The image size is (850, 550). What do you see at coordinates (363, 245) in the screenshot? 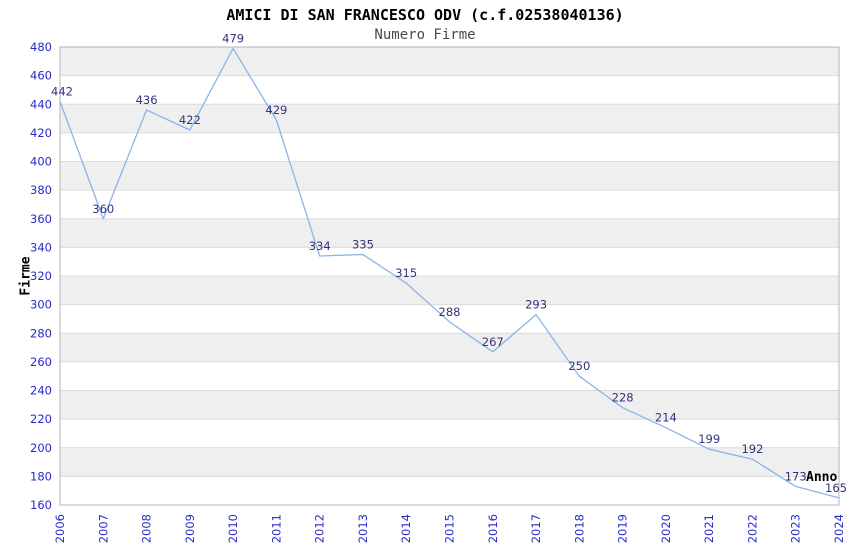
I see `point-value-label: 335` at bounding box center [363, 245].